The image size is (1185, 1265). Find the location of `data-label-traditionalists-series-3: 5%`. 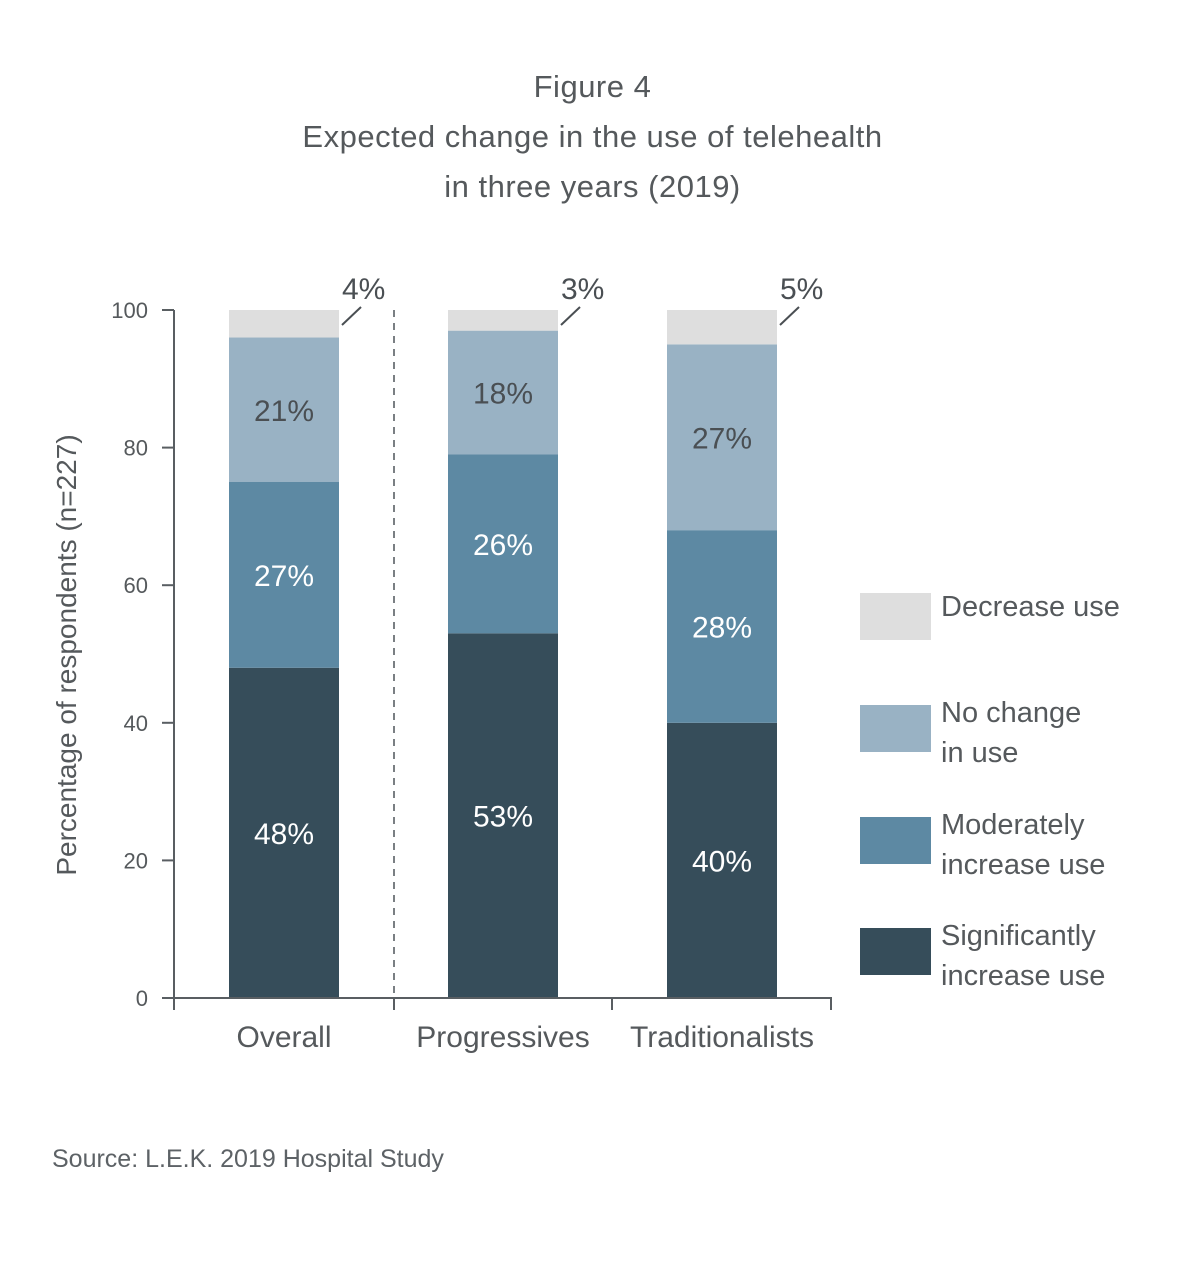

data-label-traditionalists-series-3: 5% is located at coordinates (801, 289).